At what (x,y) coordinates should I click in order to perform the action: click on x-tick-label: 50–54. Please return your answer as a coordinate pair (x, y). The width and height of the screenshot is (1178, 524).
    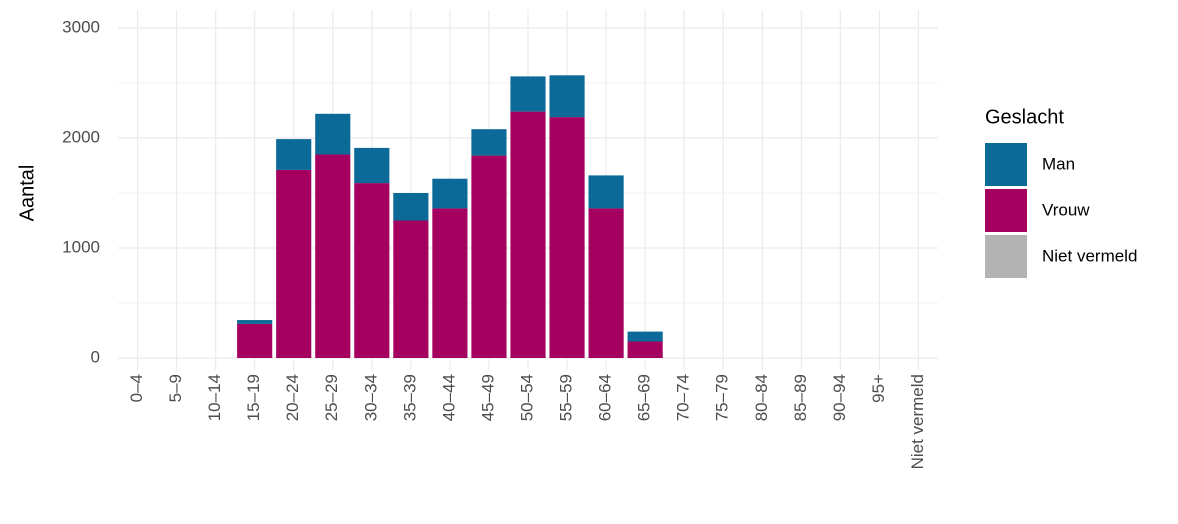
    Looking at the image, I should click on (526, 397).